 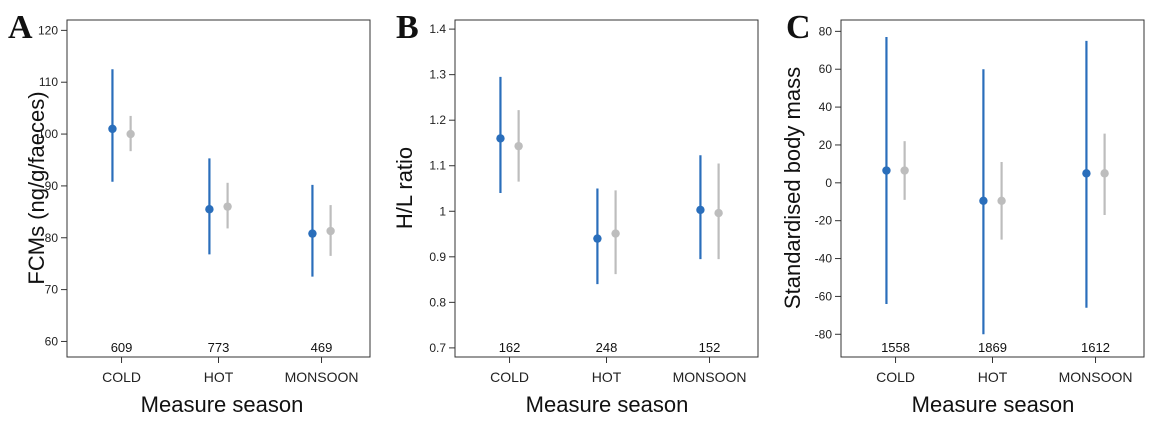 I want to click on sample-size-label: 609, so click(x=122, y=347).